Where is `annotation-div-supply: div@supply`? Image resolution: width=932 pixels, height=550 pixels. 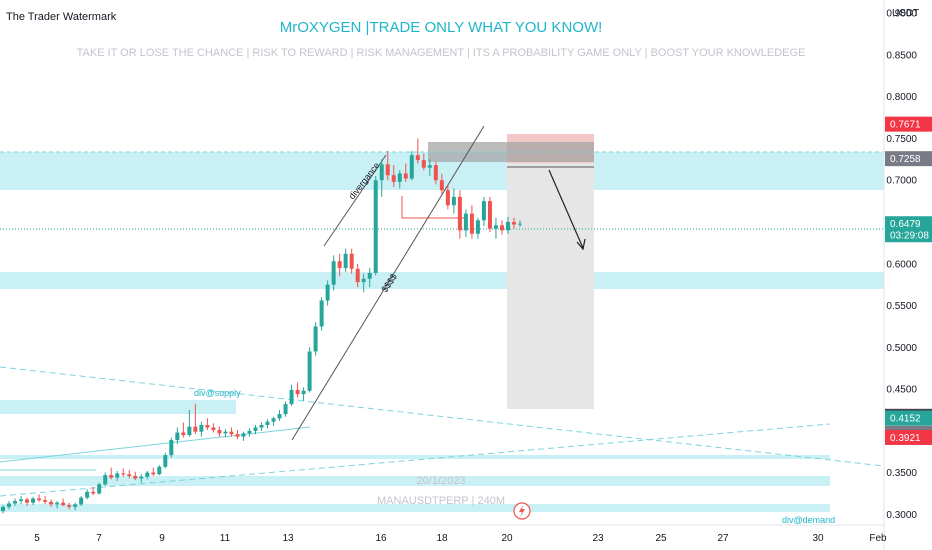 annotation-div-supply: div@supply is located at coordinates (217, 393).